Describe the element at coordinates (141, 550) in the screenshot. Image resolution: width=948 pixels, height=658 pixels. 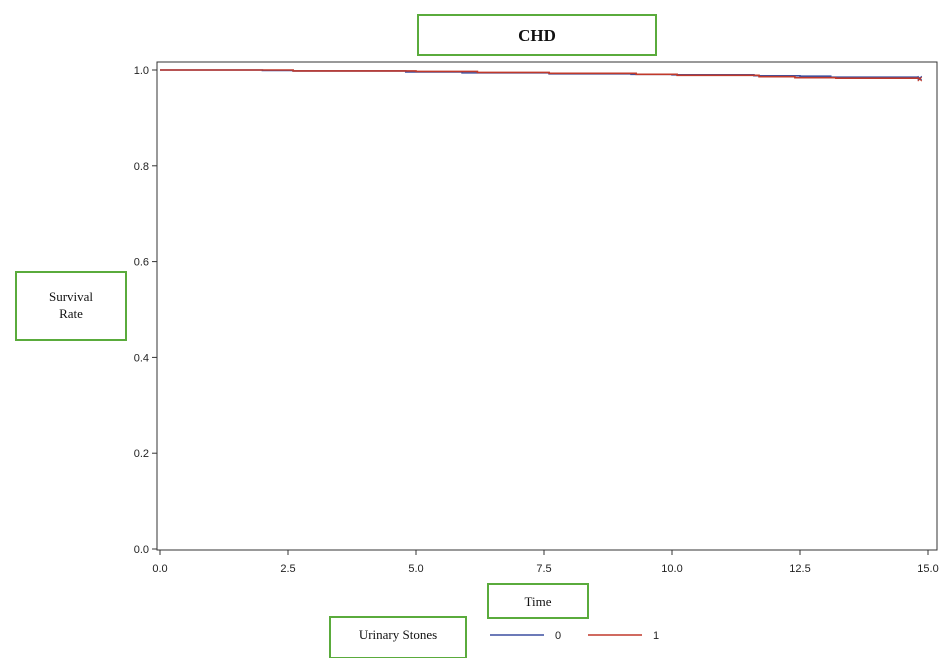
I see `y-tick-label: 0.0` at that location.